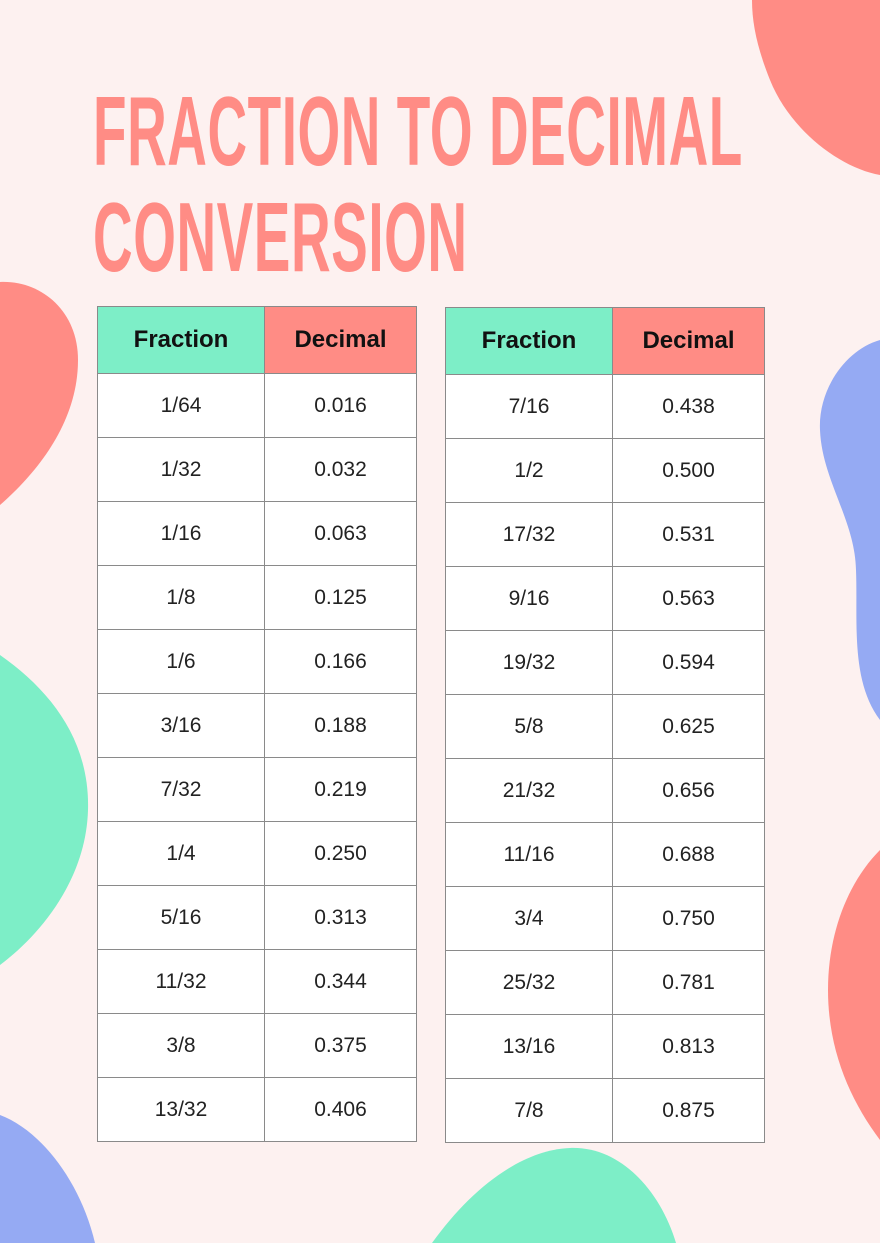  What do you see at coordinates (181, 725) in the screenshot?
I see `fraction-cell: 3/16` at bounding box center [181, 725].